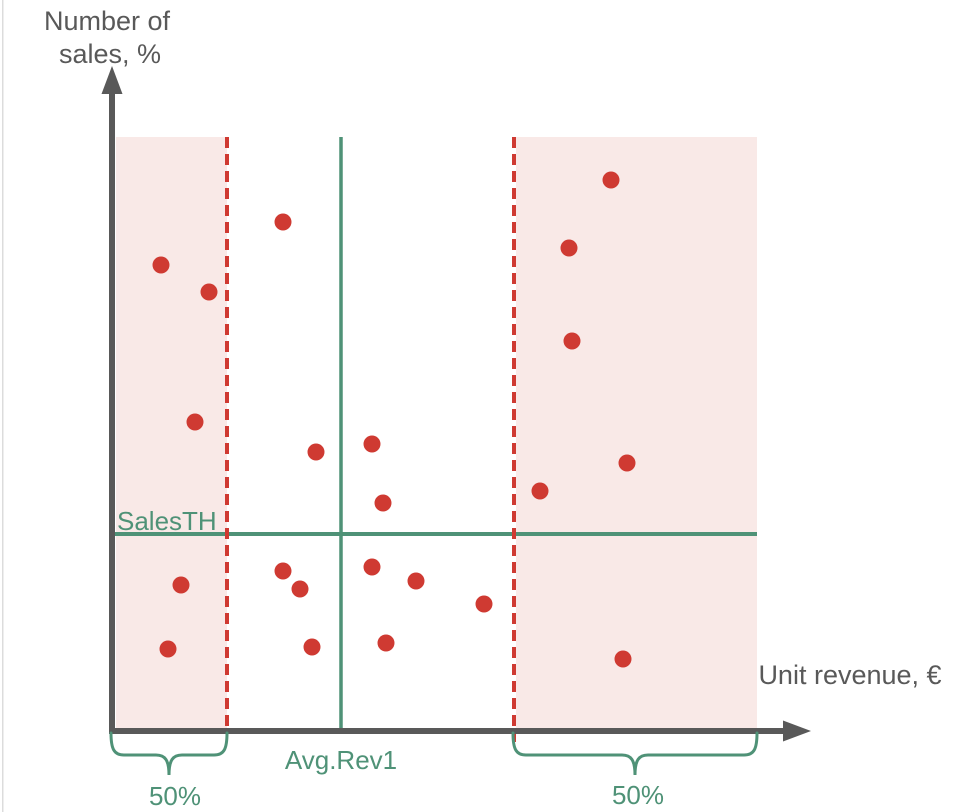  What do you see at coordinates (107, 21) in the screenshot?
I see `y-axis-title-line1: Number of` at bounding box center [107, 21].